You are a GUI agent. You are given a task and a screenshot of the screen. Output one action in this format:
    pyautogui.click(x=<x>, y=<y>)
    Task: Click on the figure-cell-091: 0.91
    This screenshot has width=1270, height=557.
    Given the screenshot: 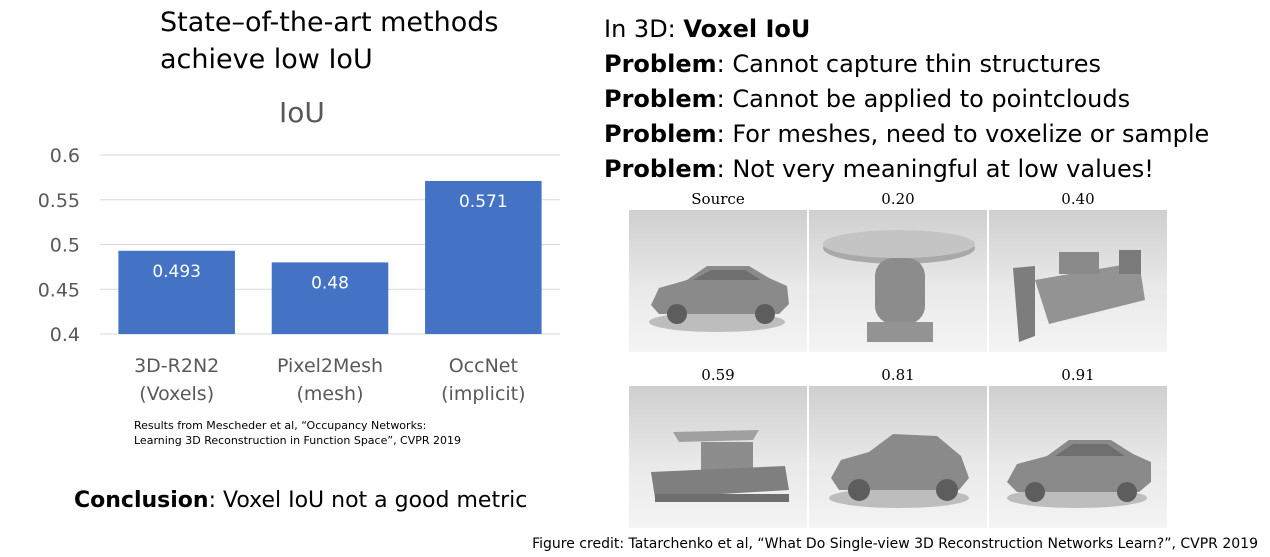 What is the action you would take?
    pyautogui.click(x=1078, y=446)
    